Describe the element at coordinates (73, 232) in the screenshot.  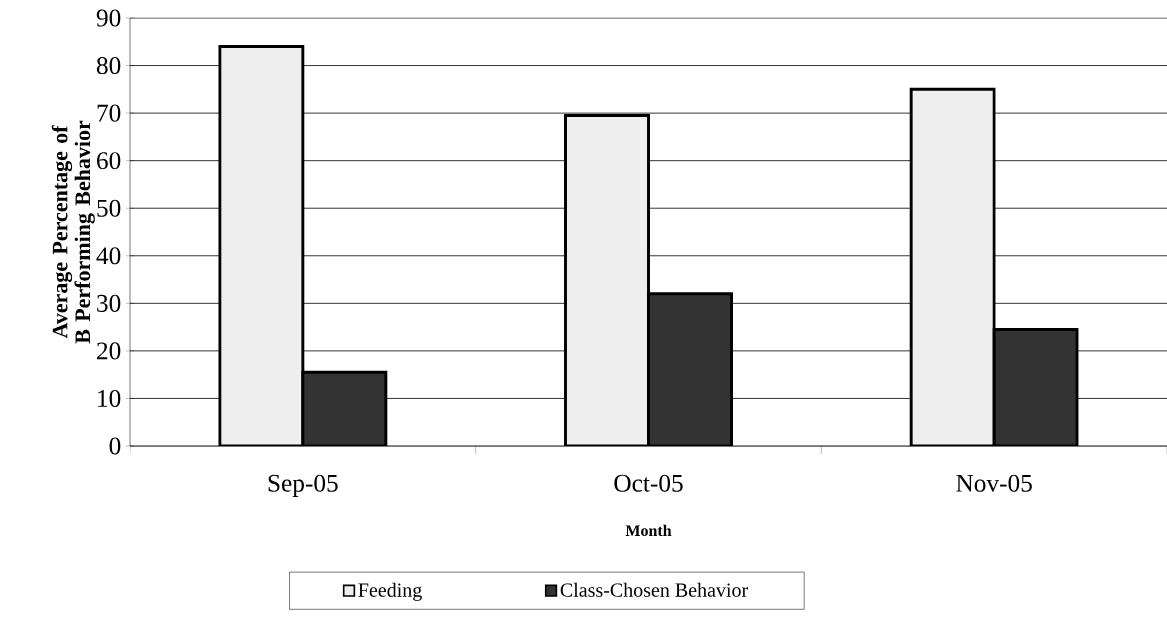
I see `y-axis-title: Average Percentage of B Performing Behavior` at that location.